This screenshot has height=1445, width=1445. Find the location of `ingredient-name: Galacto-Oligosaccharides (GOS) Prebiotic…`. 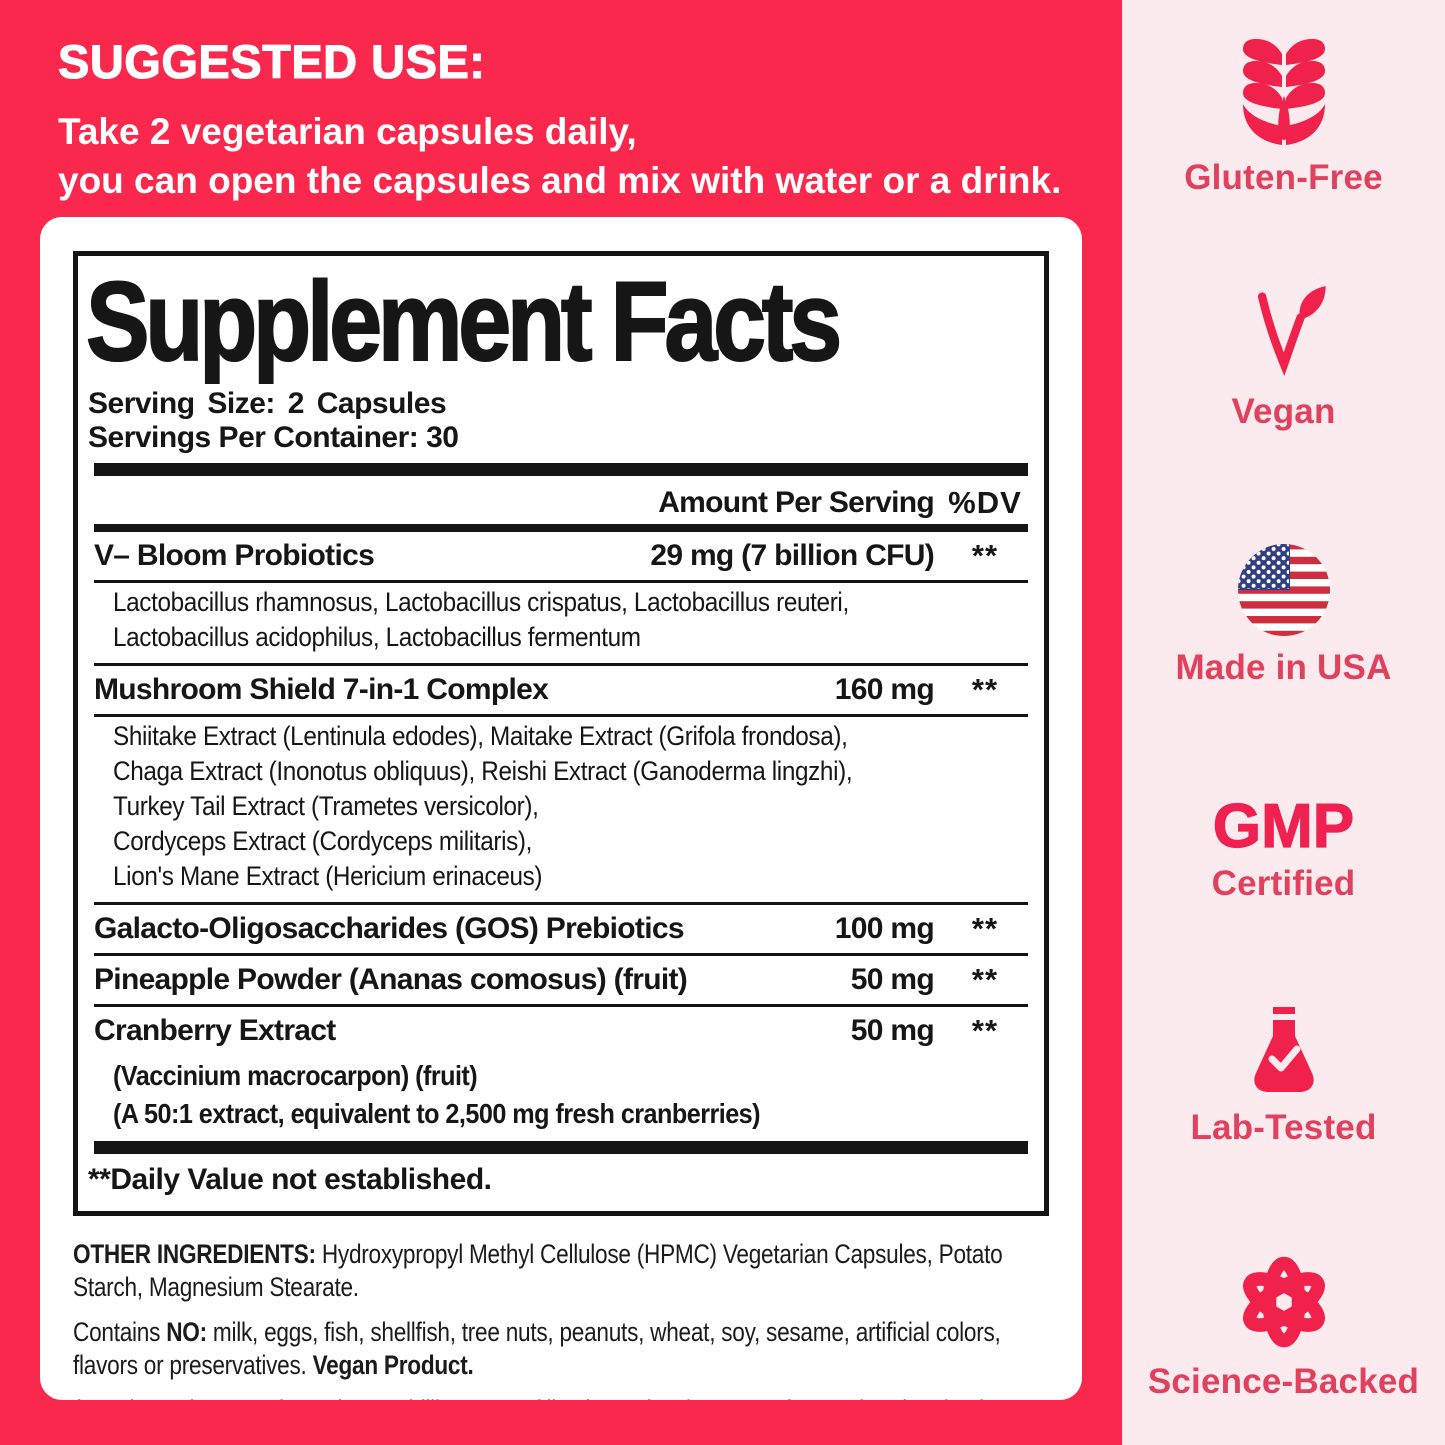

ingredient-name: Galacto-Oligosaccharides (GOS) Prebiotic… is located at coordinates (389, 929).